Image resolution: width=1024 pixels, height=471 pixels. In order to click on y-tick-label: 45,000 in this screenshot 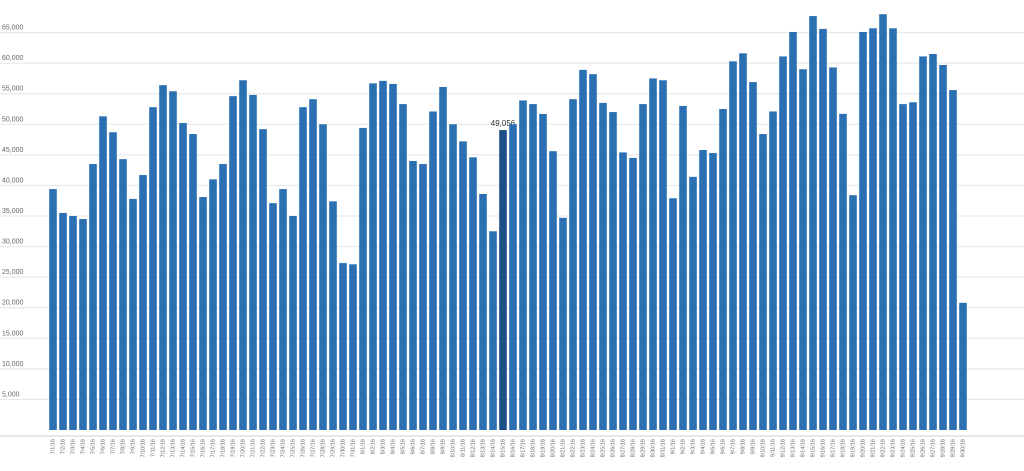, I will do `click(13, 150)`.